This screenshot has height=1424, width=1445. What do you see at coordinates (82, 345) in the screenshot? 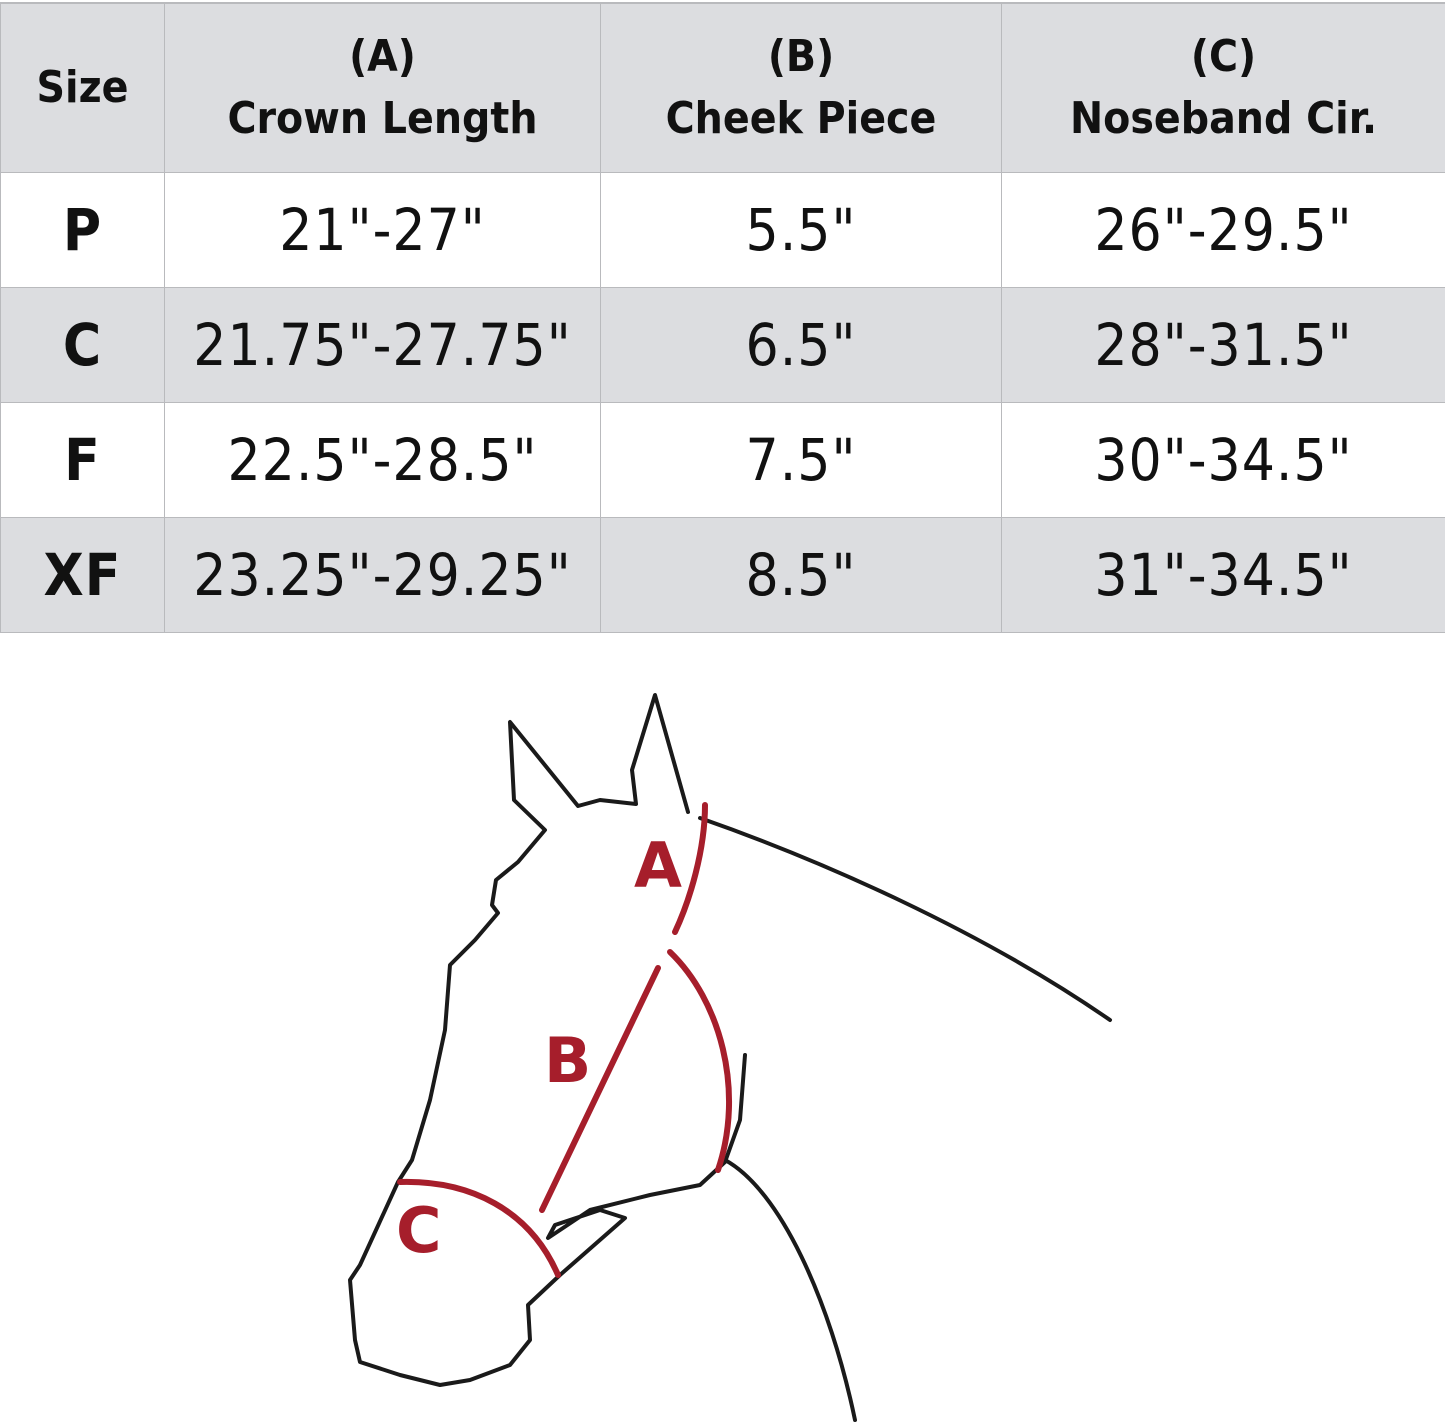
I see `size-cell: C` at bounding box center [82, 345].